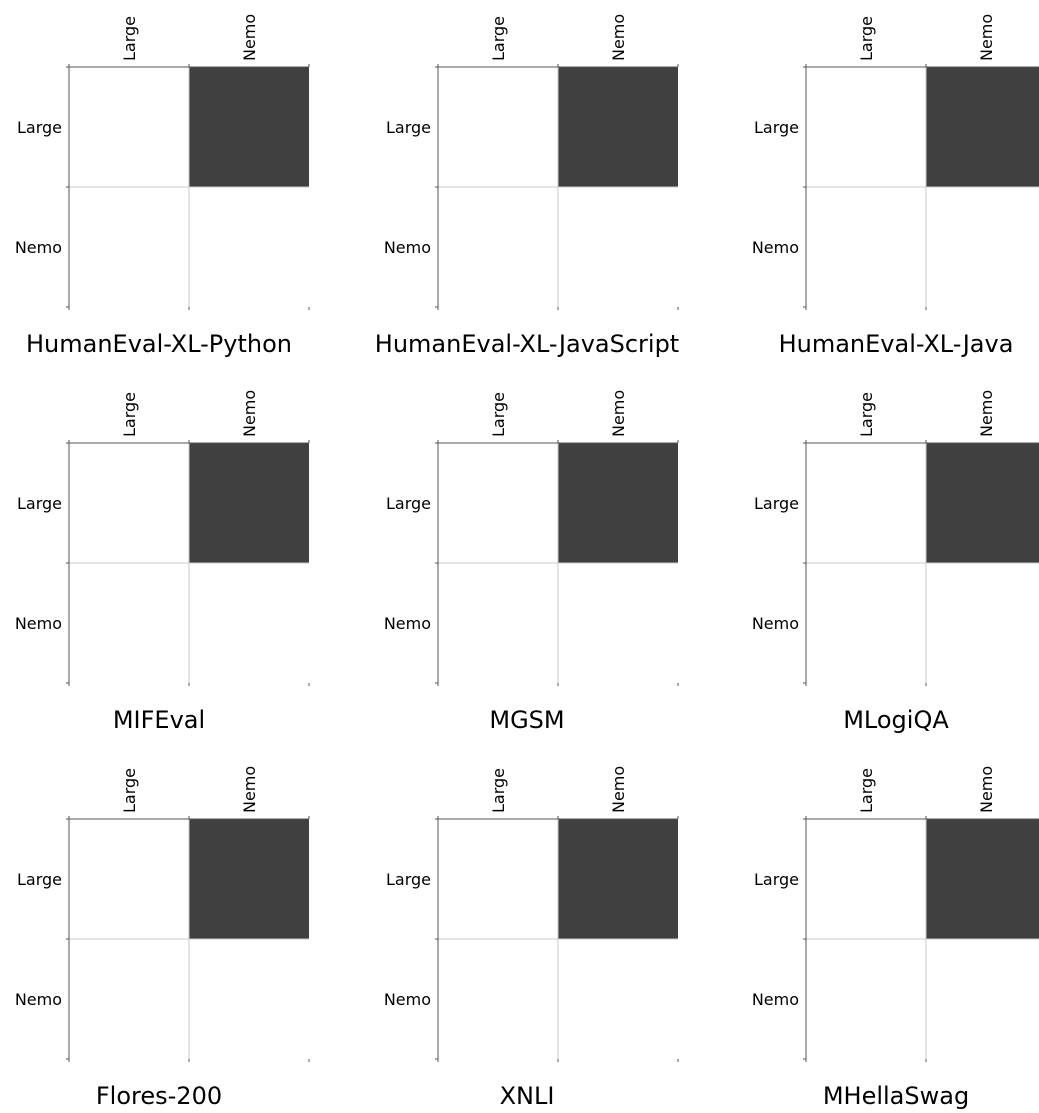  Describe the element at coordinates (896, 344) in the screenshot. I see `chart-title: HumanEval-XL-Java` at that location.